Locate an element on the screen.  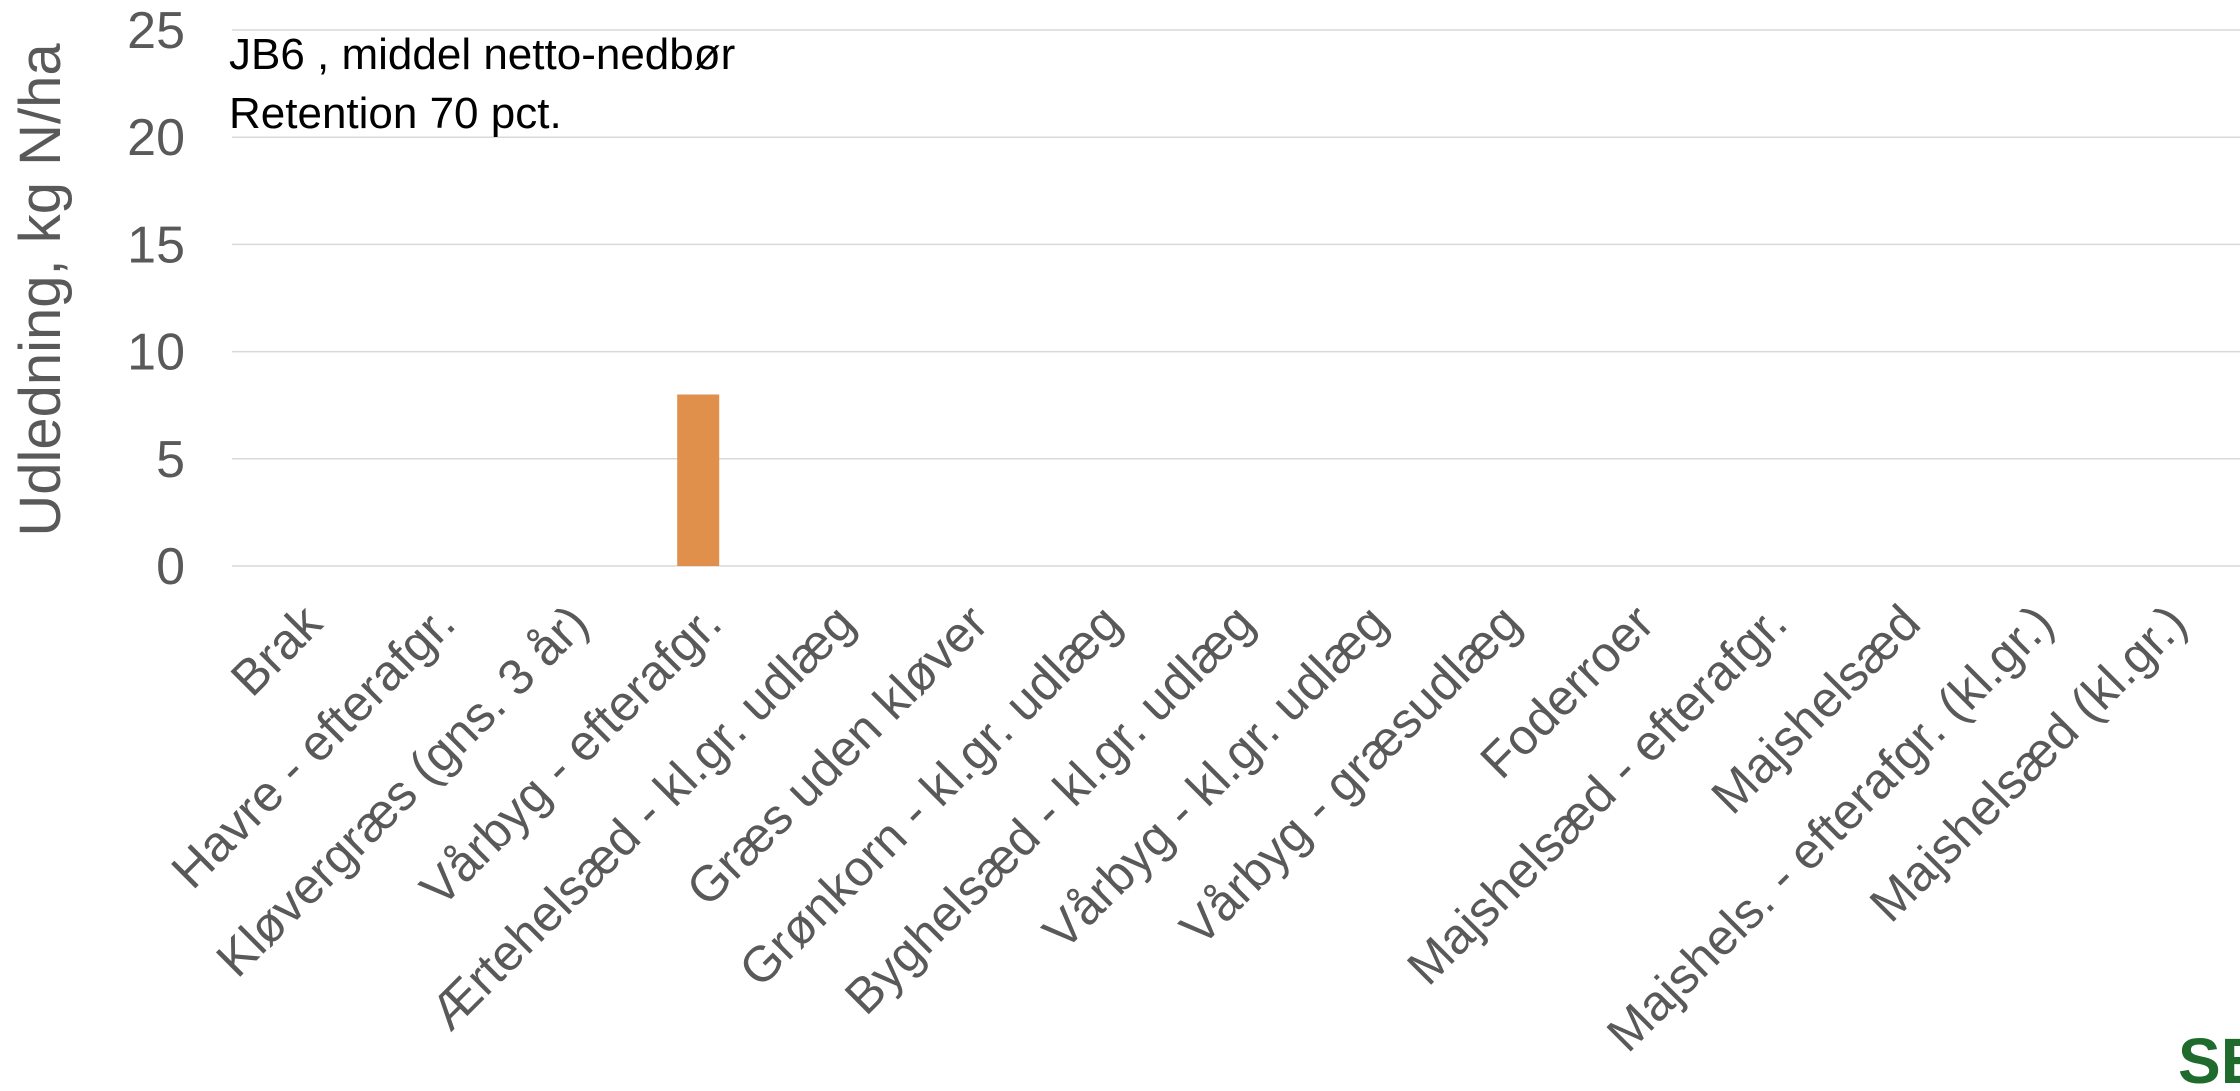
y-tick-label: 0 is located at coordinates (170, 567).